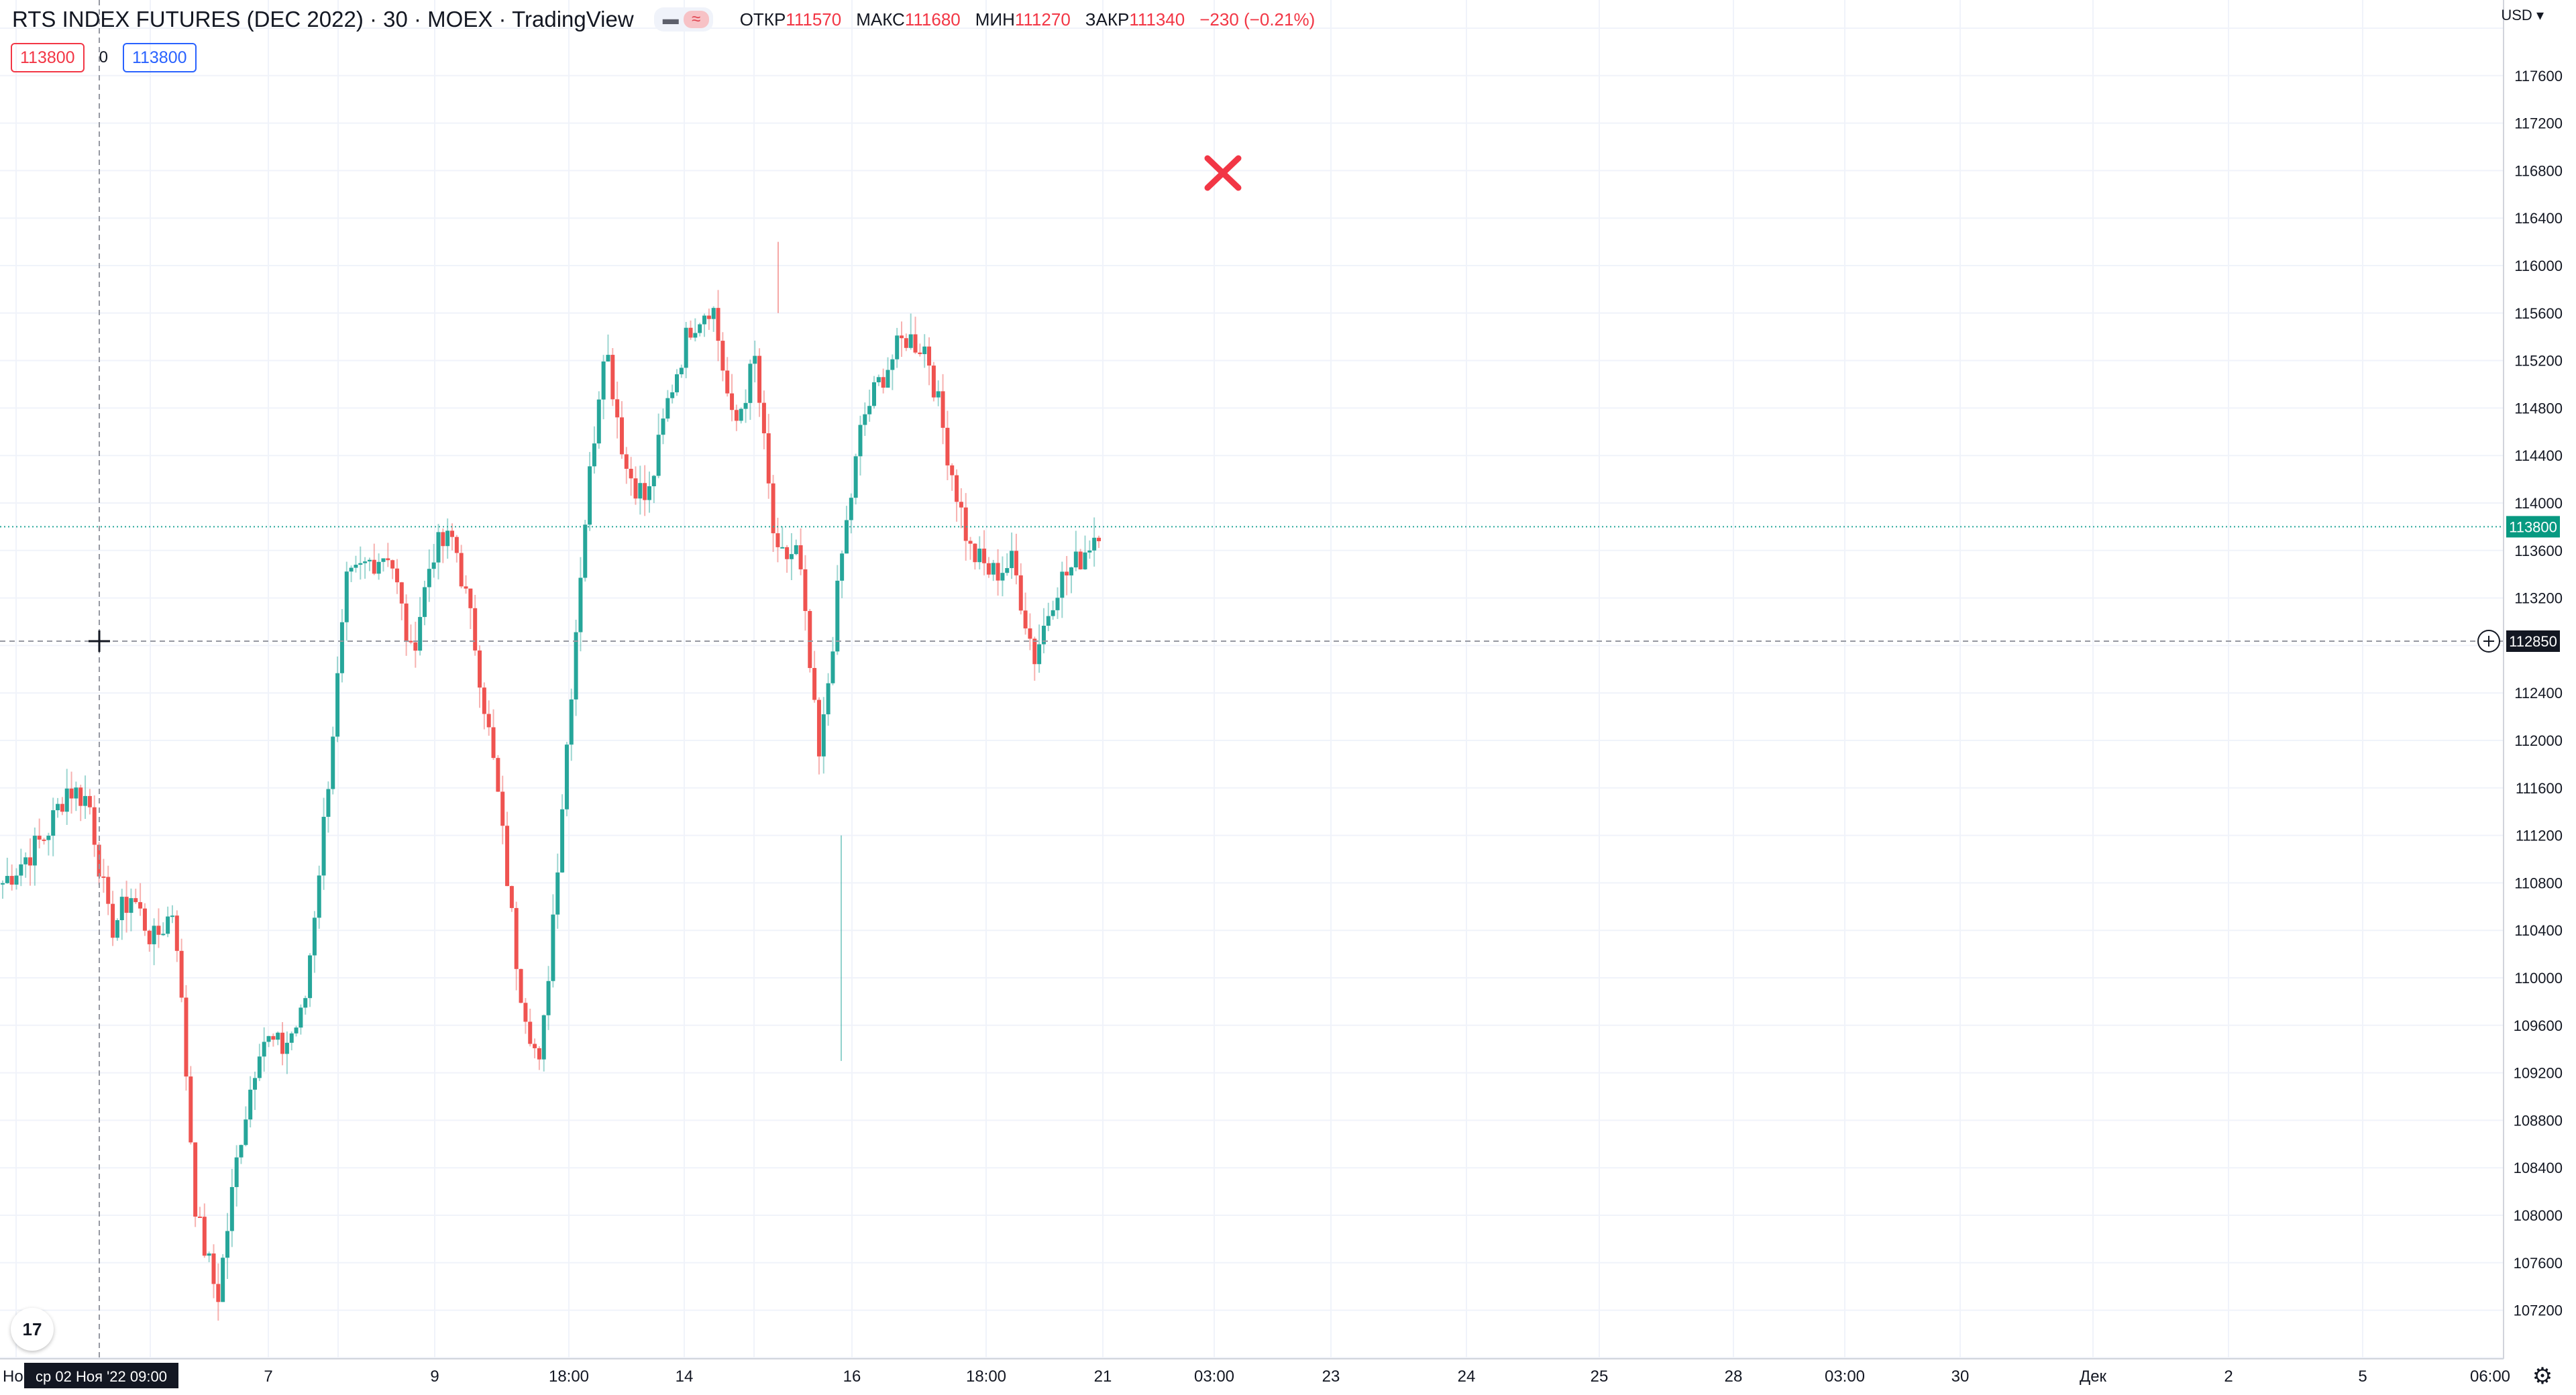 The image size is (2576, 1395). Describe the element at coordinates (2533, 641) in the screenshot. I see `crosshair-price-label: 112850` at that location.